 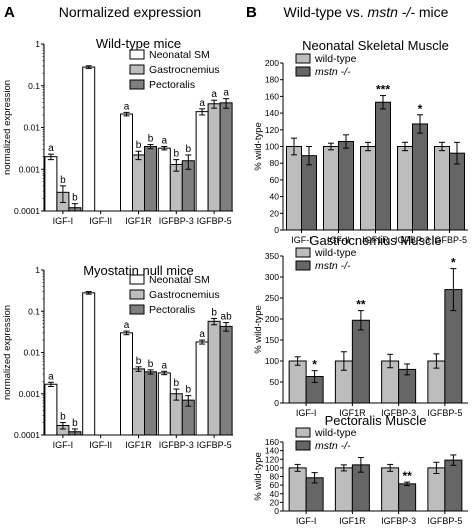 What do you see at coordinates (383, 90) in the screenshot?
I see `data-label: ***` at bounding box center [383, 90].